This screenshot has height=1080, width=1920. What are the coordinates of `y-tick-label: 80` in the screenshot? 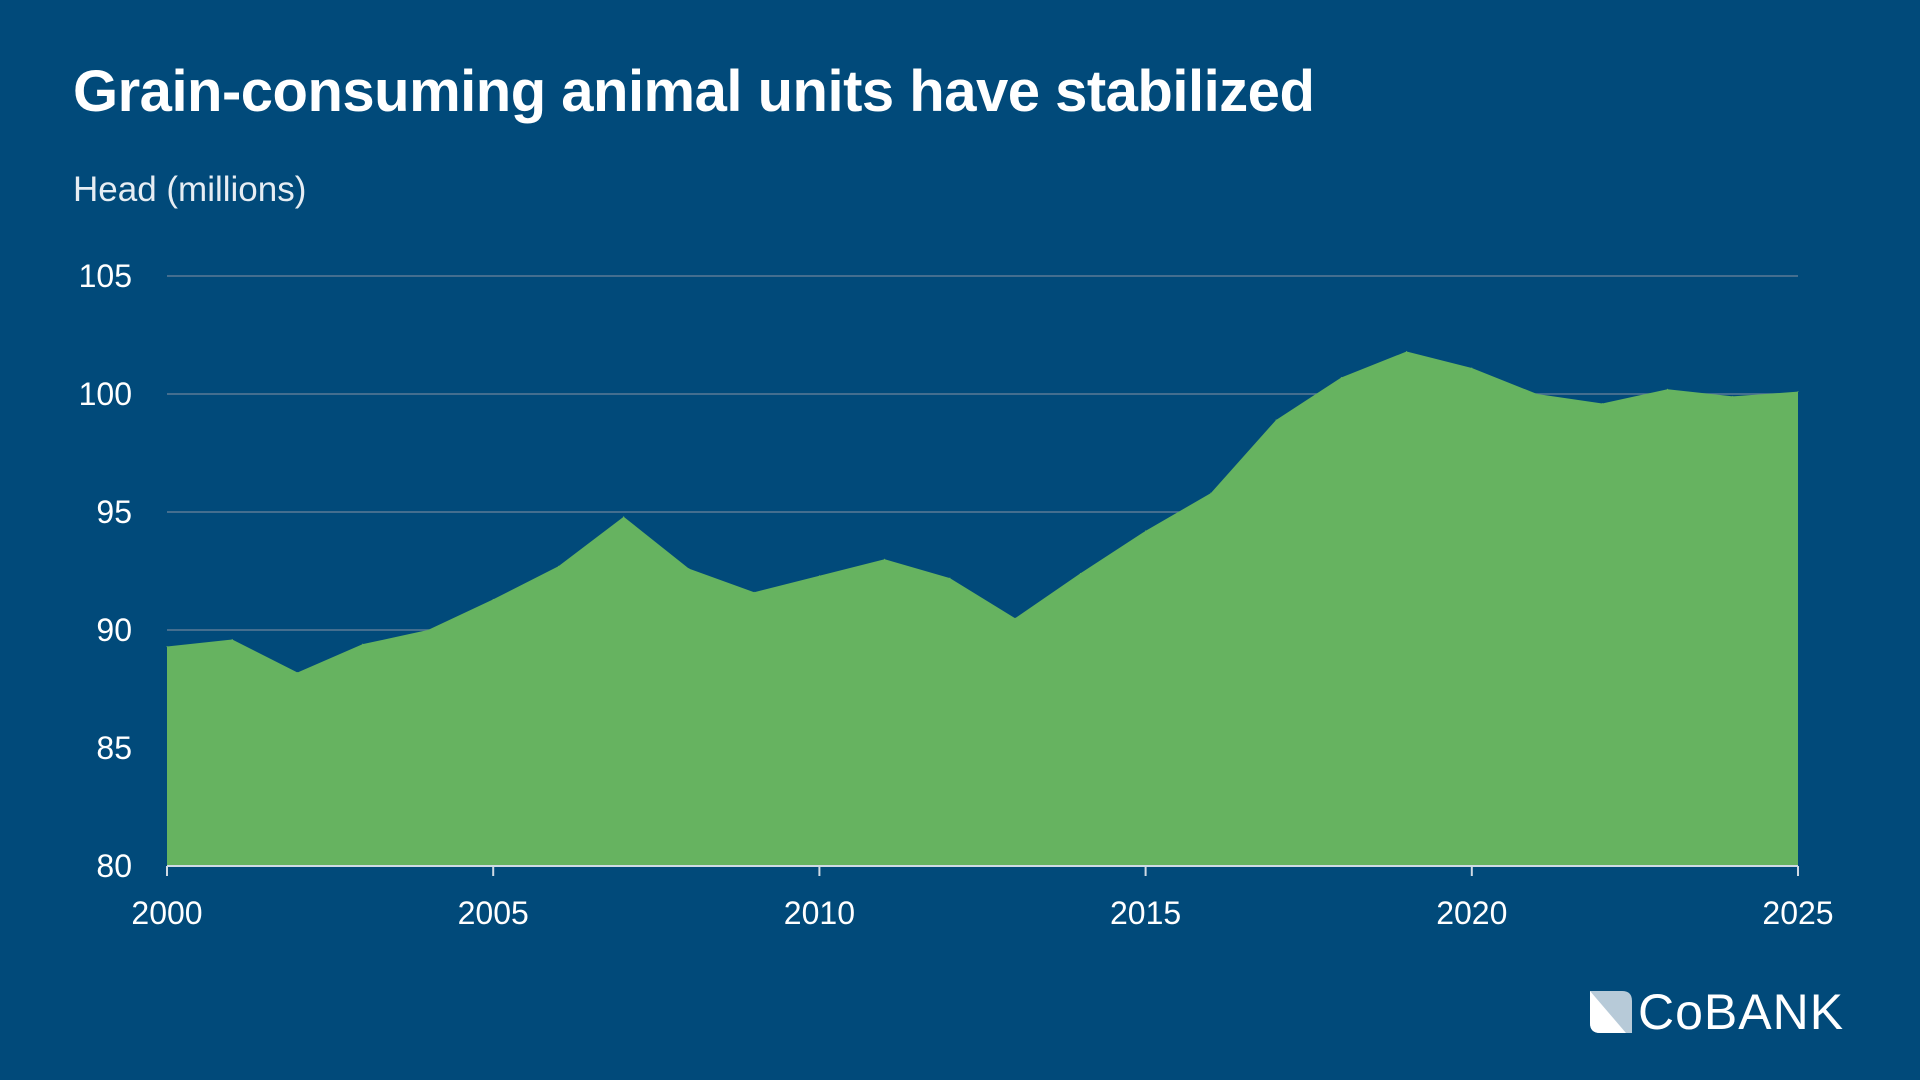 It's located at (114, 866).